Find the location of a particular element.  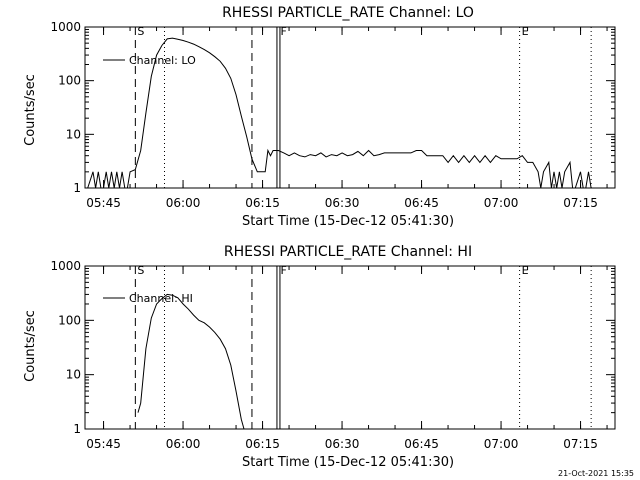

timestamp-stamp: 21-Oct-2021 15:35 is located at coordinates (596, 473).